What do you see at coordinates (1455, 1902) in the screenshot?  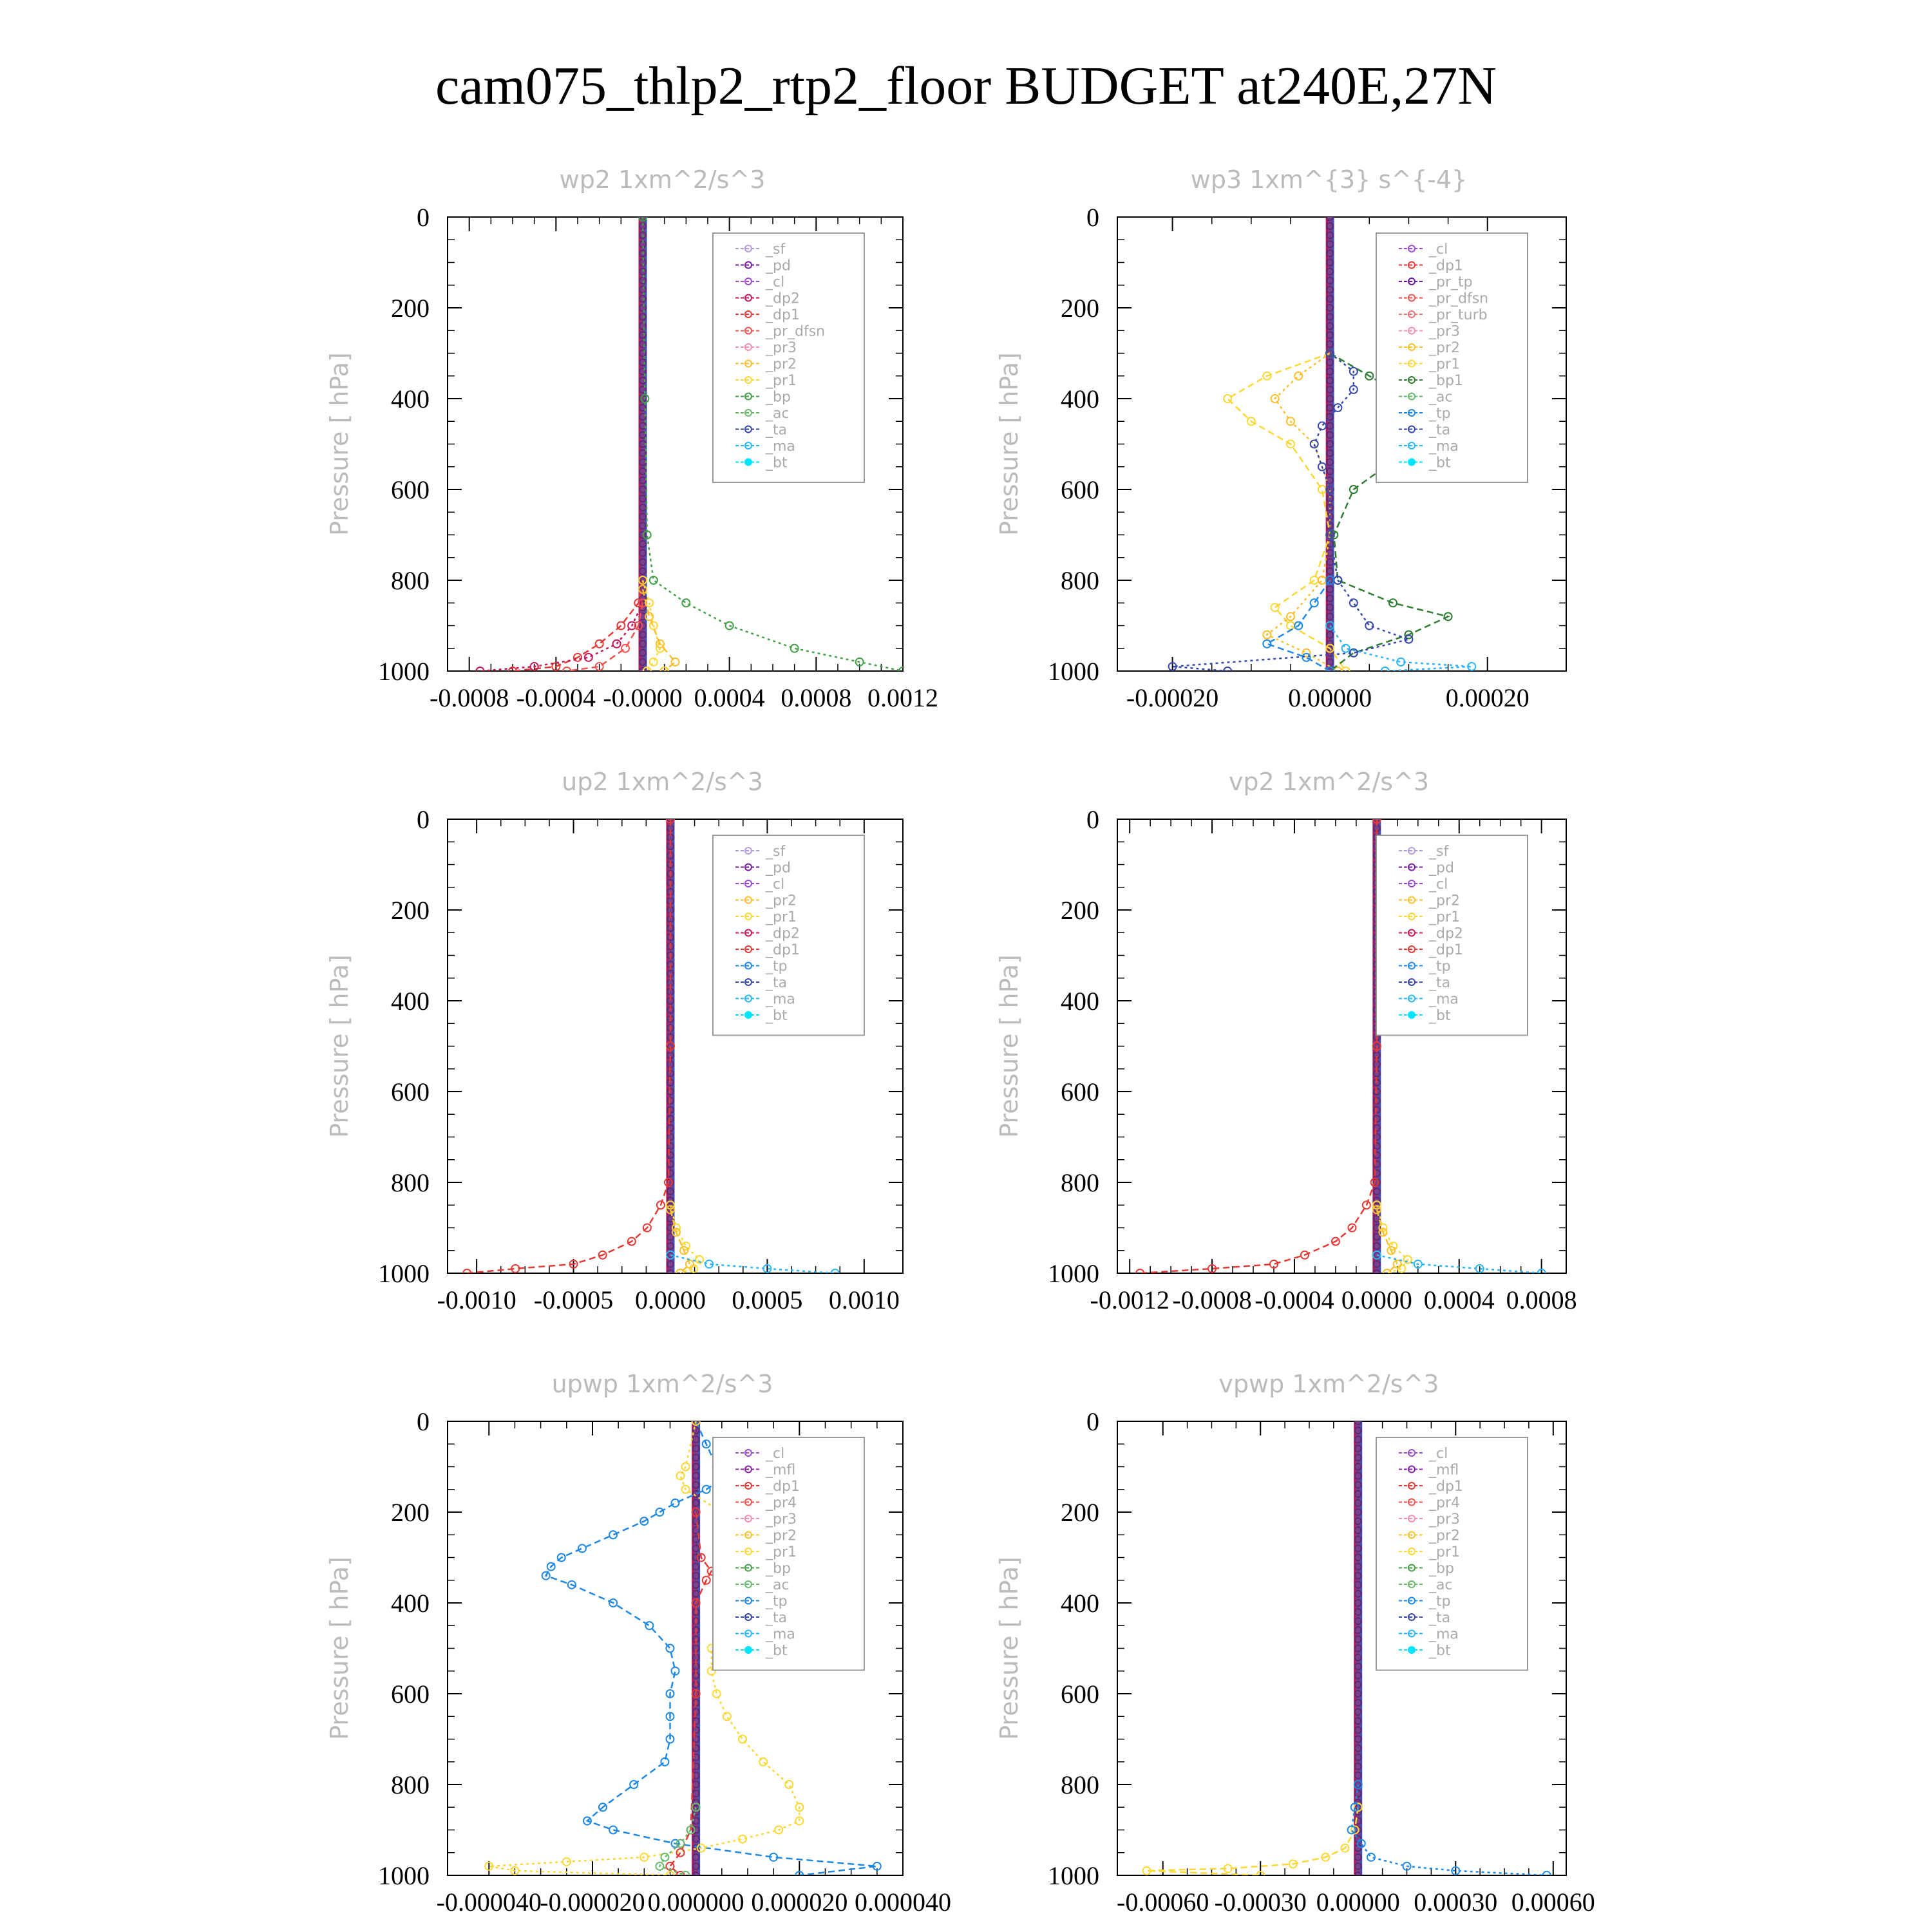 I see `x-tick-label: 0.00030` at bounding box center [1455, 1902].